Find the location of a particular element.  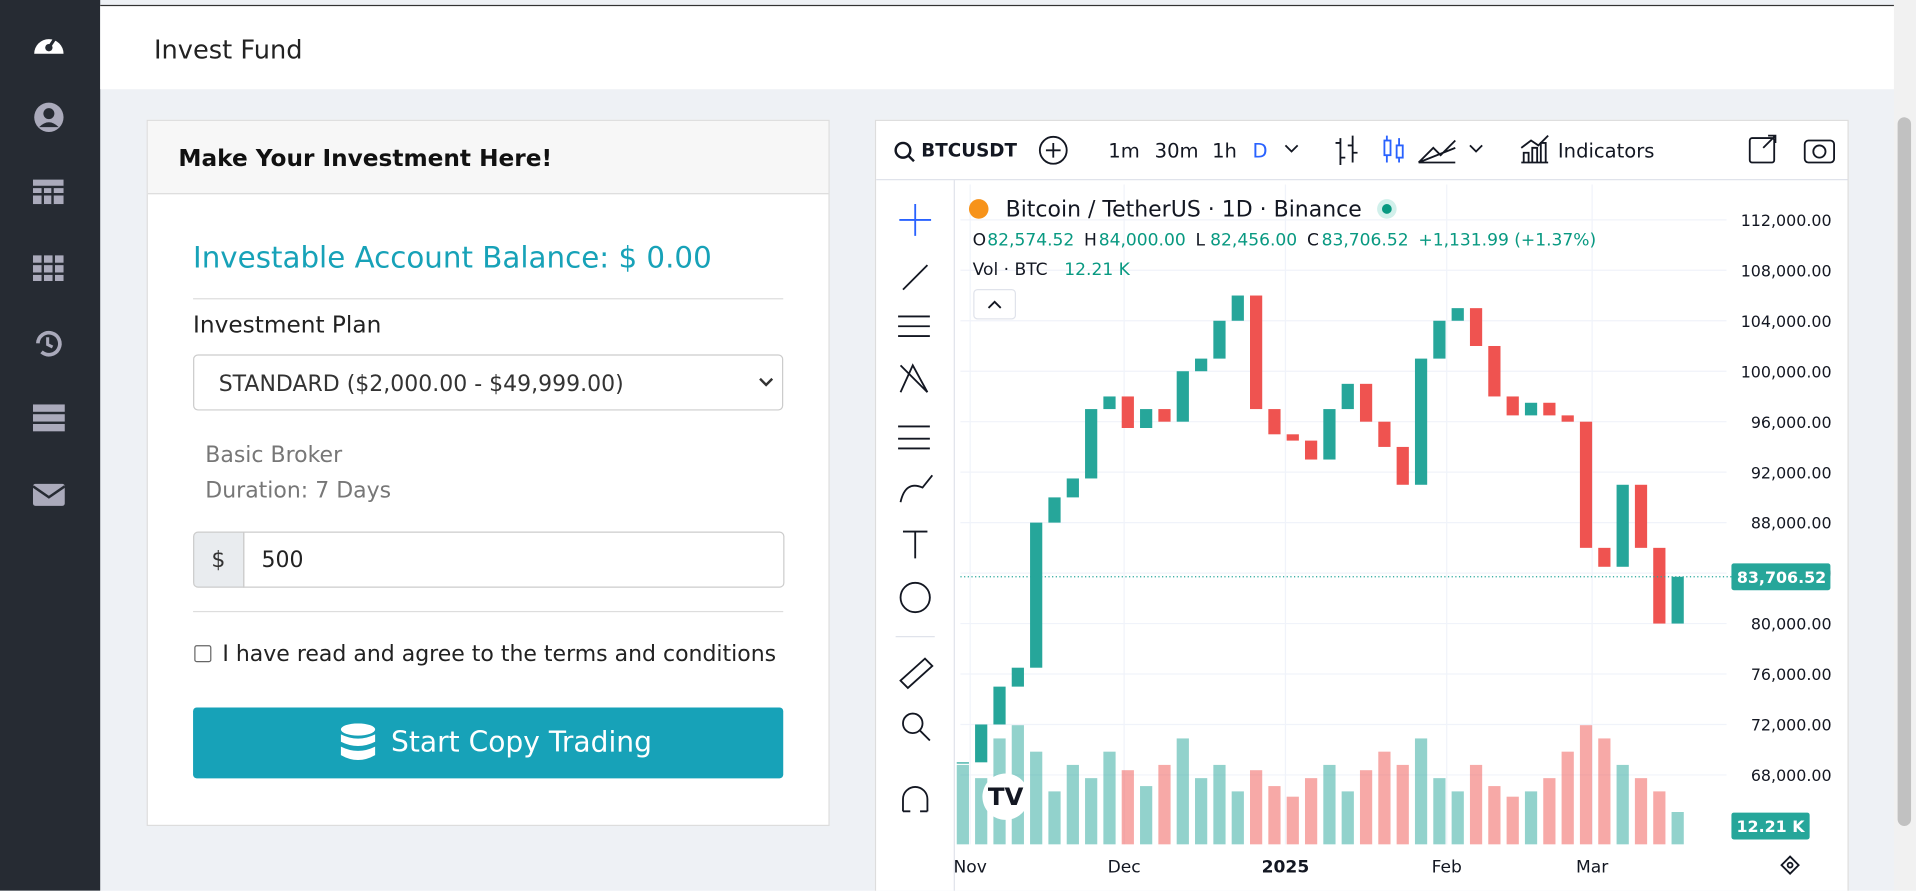

indicators: Indicators is located at coordinates (1606, 151).